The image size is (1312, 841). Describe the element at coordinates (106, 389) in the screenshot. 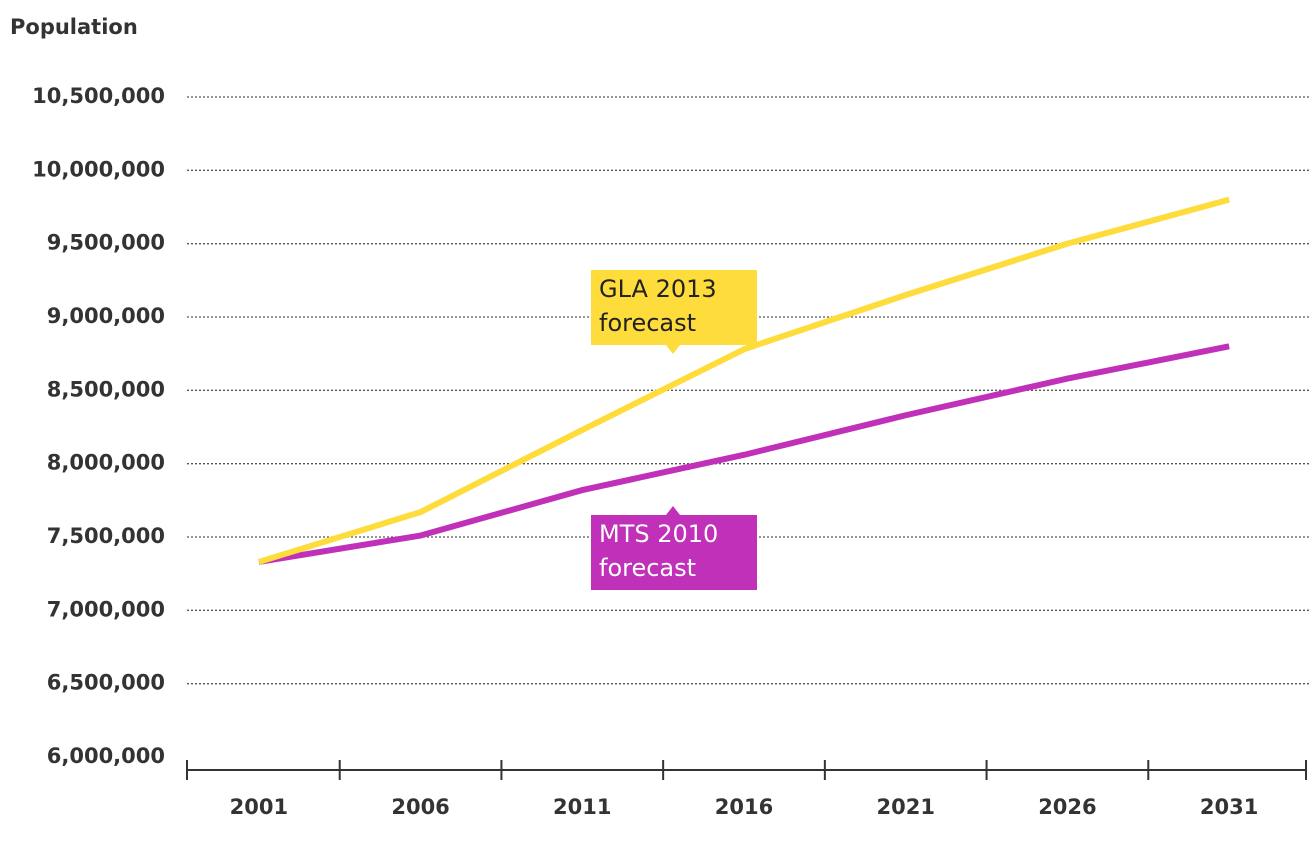

I see `y-tick-label: 8,500,000` at that location.